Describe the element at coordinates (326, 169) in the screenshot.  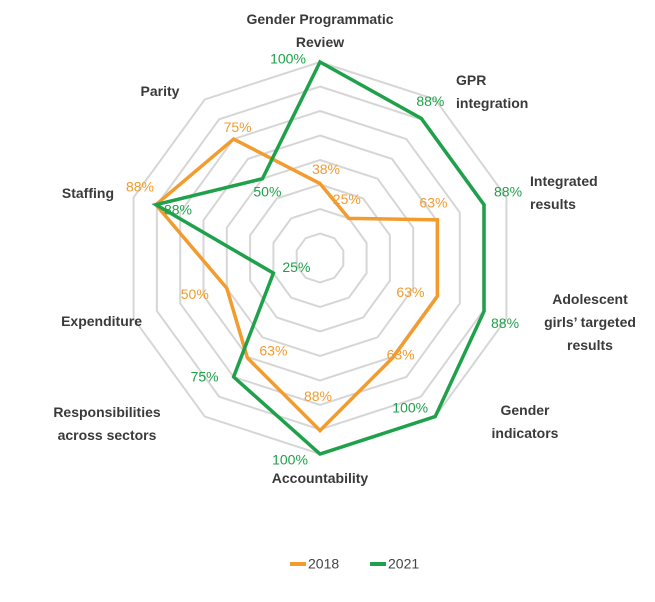
I see `value-label: 38%` at that location.